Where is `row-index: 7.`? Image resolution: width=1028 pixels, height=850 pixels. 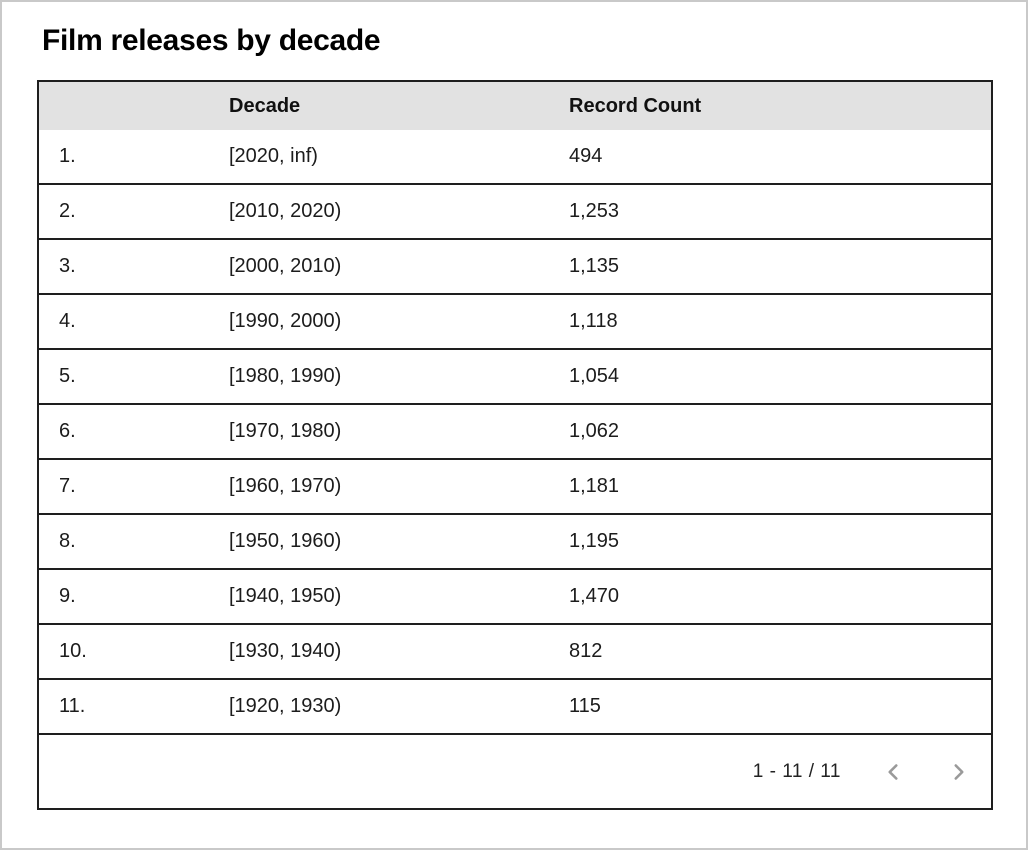
row-index: 7. is located at coordinates (67, 486).